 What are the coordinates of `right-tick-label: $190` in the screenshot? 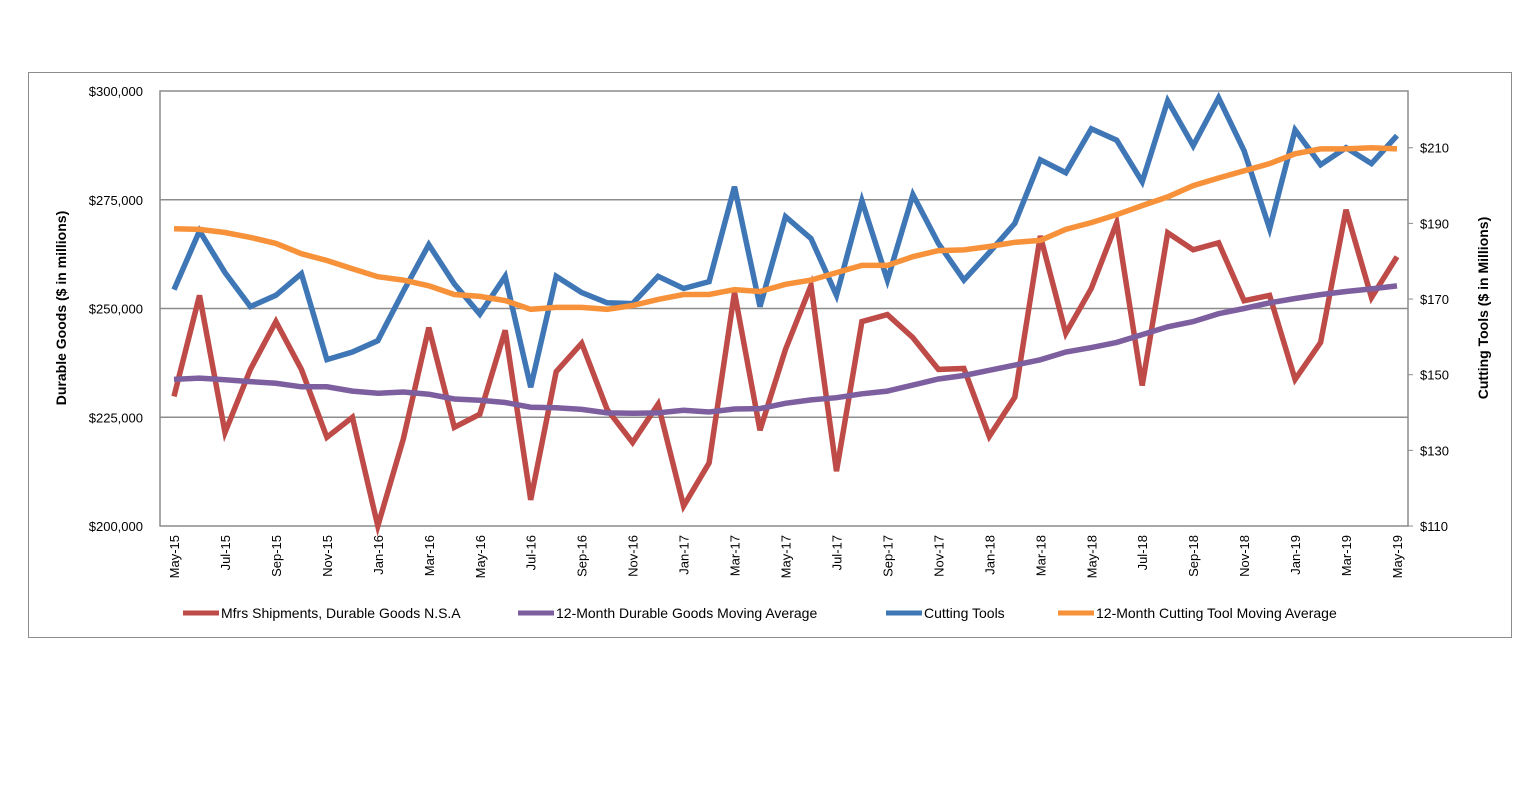 It's located at (1434, 223).